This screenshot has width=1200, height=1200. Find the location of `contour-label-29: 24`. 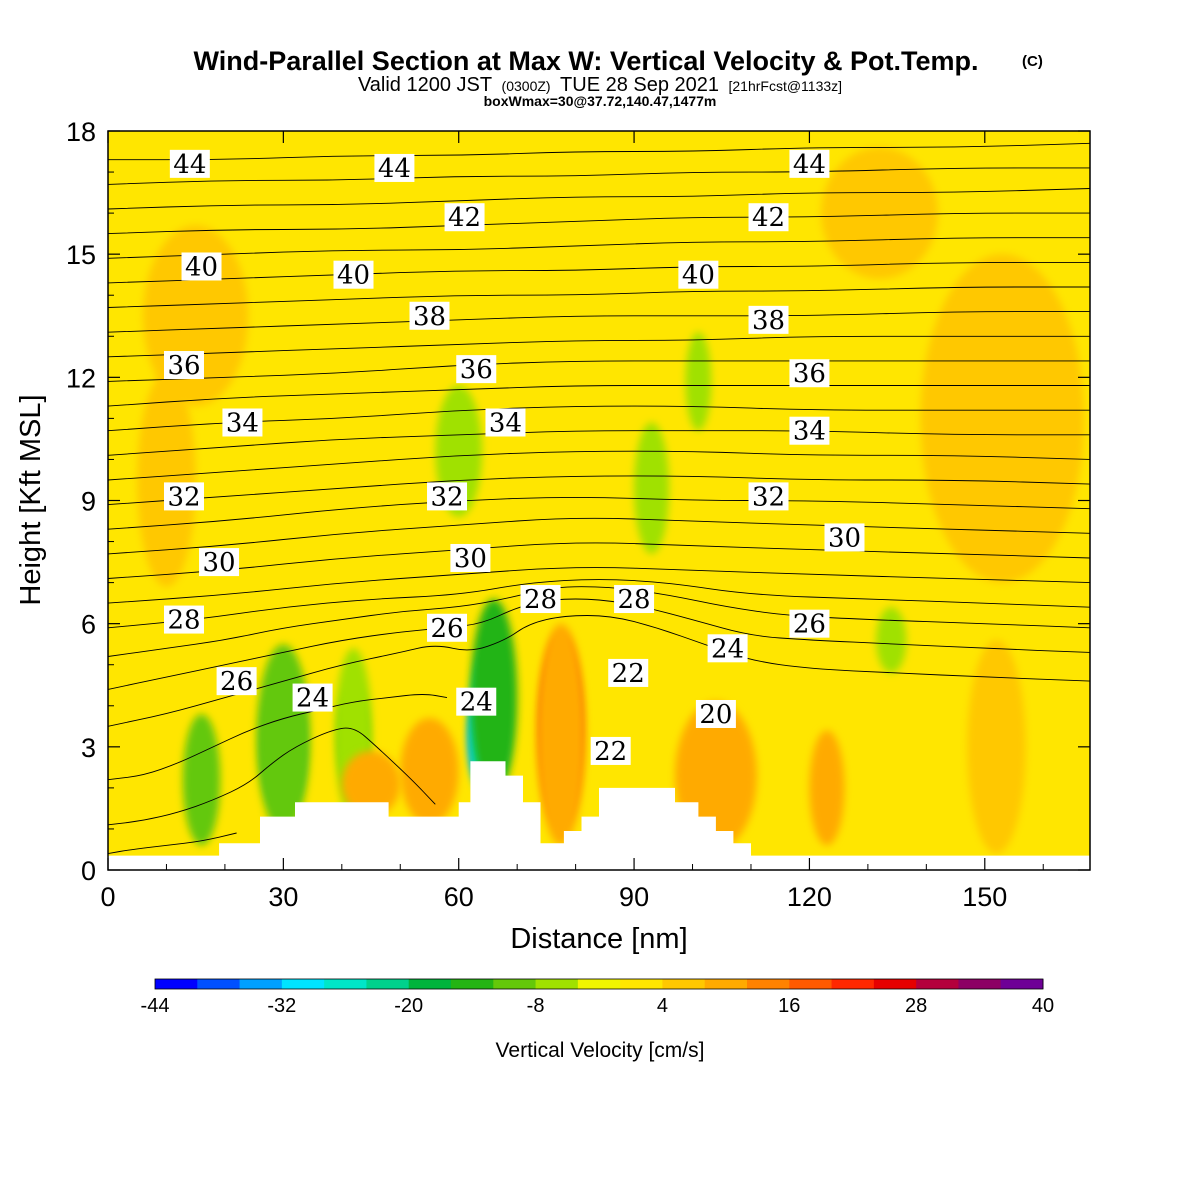

contour-label-29: 24 is located at coordinates (312, 698).